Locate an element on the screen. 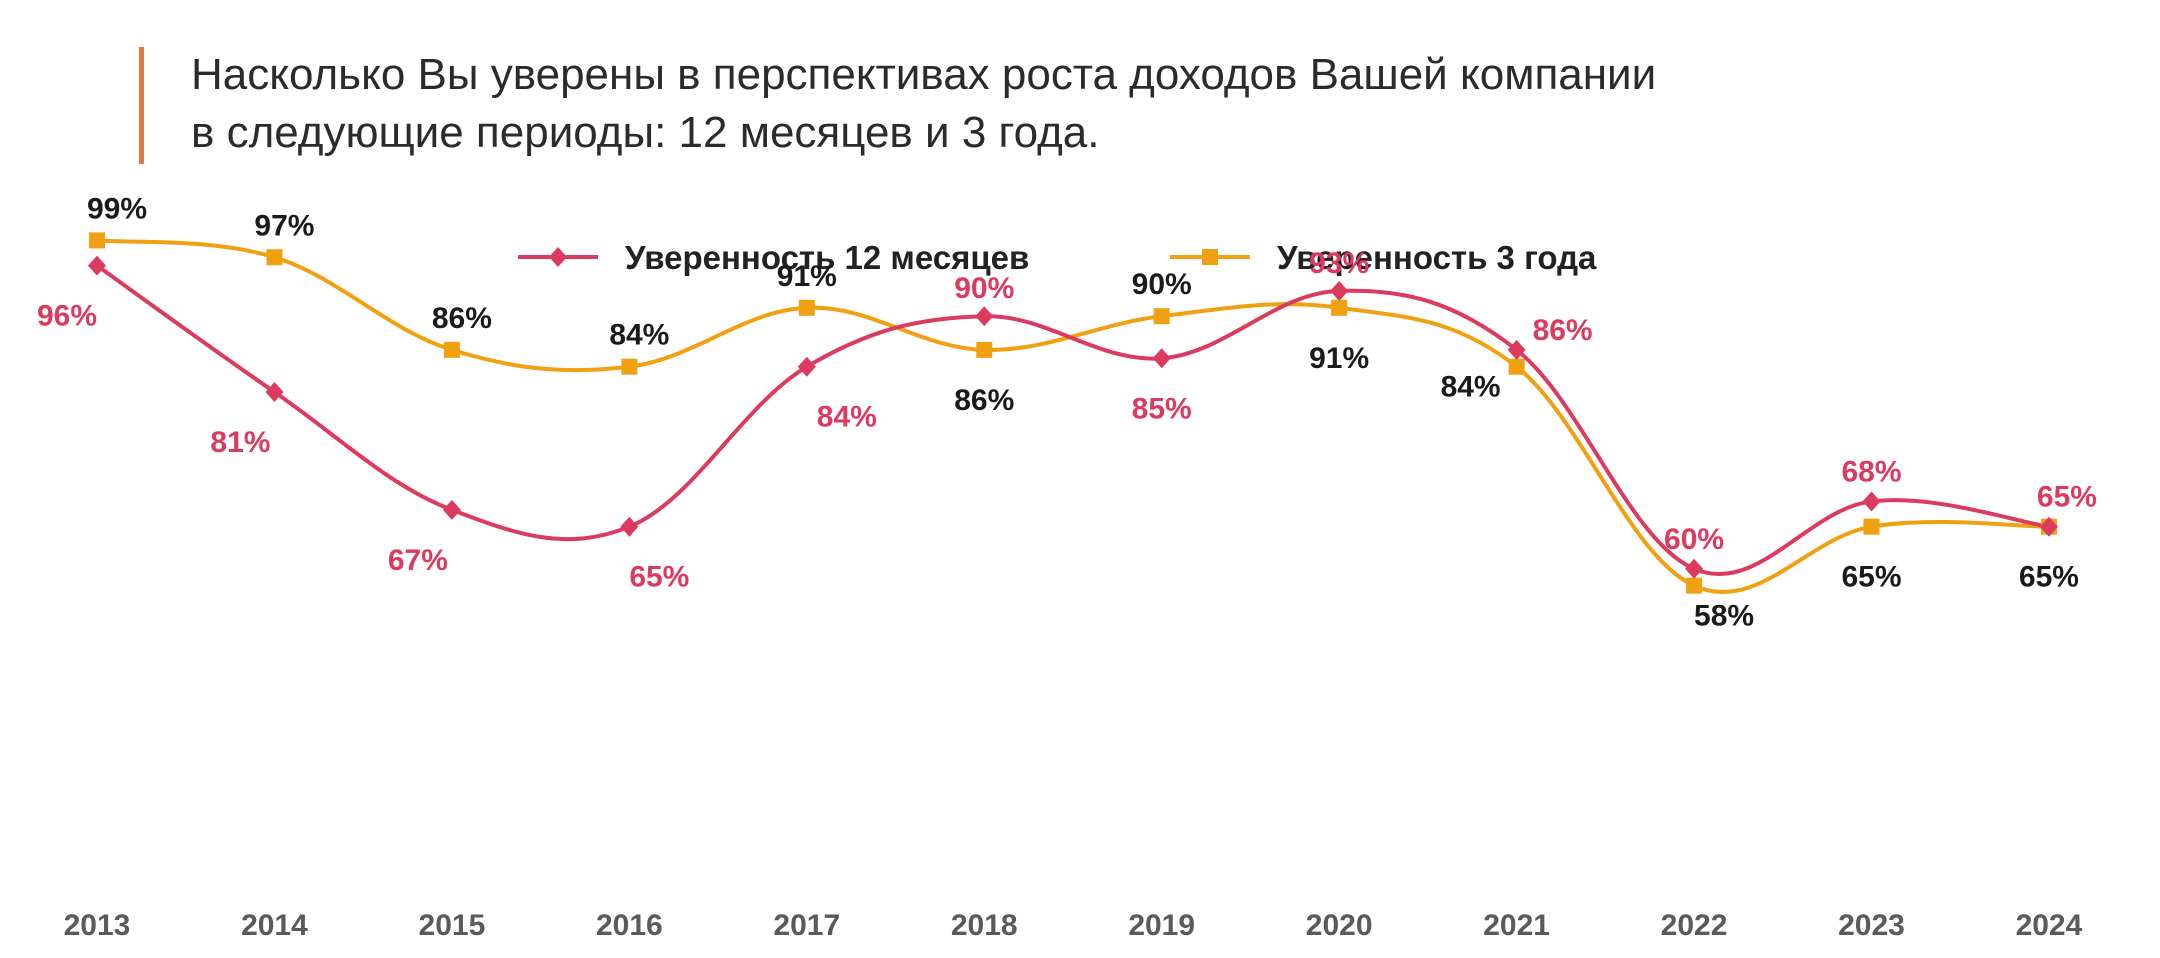 This screenshot has height=958, width=2160. marker-12-months-2015 is located at coordinates (451, 509).